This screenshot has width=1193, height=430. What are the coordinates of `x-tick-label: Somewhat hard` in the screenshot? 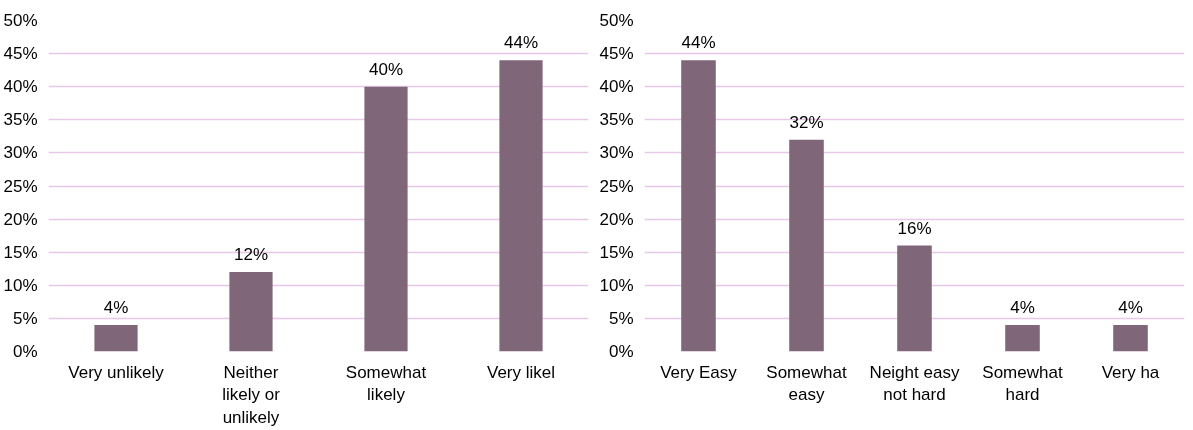 It's located at (1022, 383).